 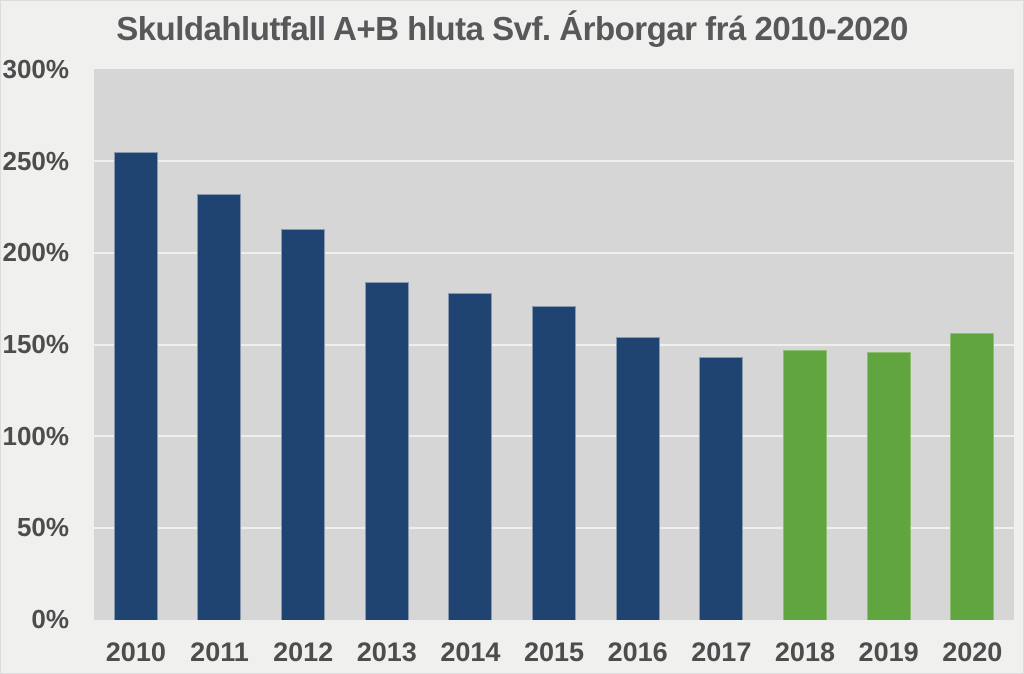 What do you see at coordinates (721, 344) in the screenshot?
I see `bar-slot-2017` at bounding box center [721, 344].